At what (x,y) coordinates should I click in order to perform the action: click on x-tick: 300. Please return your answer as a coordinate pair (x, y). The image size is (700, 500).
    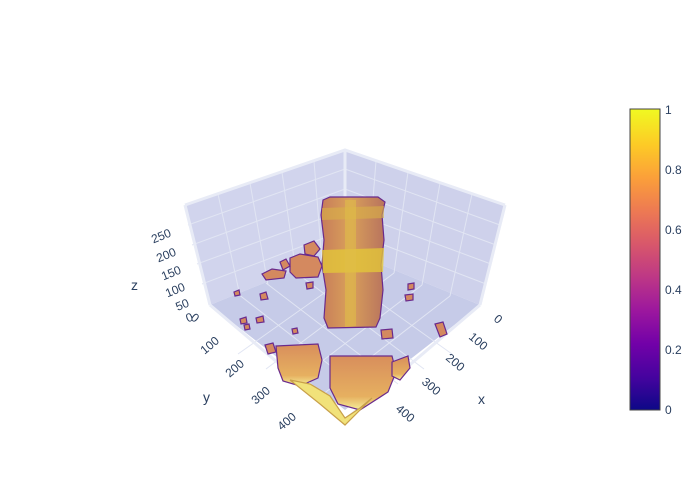
    Looking at the image, I should click on (431, 387).